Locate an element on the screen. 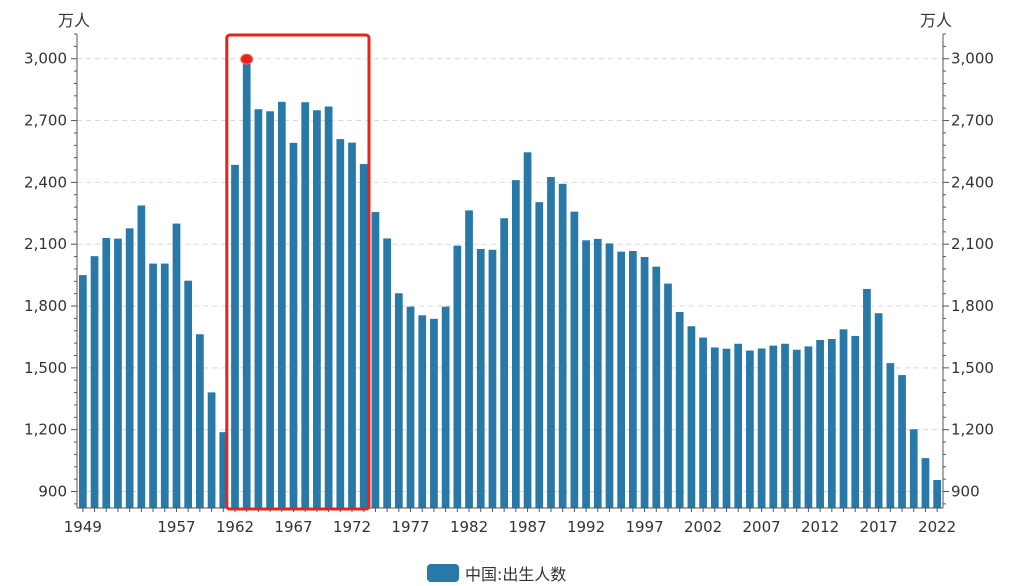 This screenshot has width=1024, height=586. bar-1986 is located at coordinates (515, 344).